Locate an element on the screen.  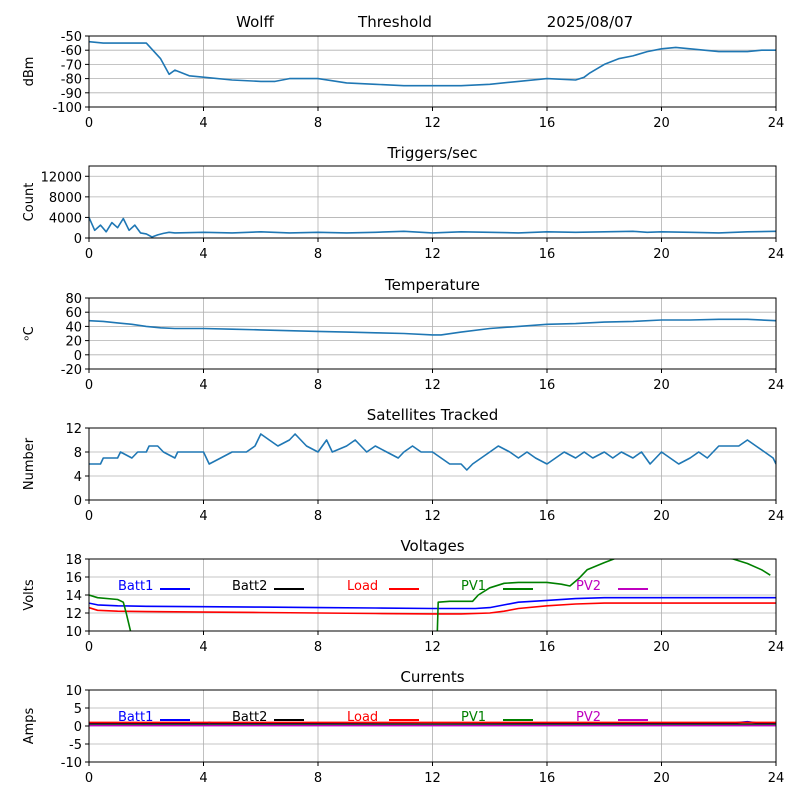
y-tick-label: 5 is located at coordinates (78, 709).